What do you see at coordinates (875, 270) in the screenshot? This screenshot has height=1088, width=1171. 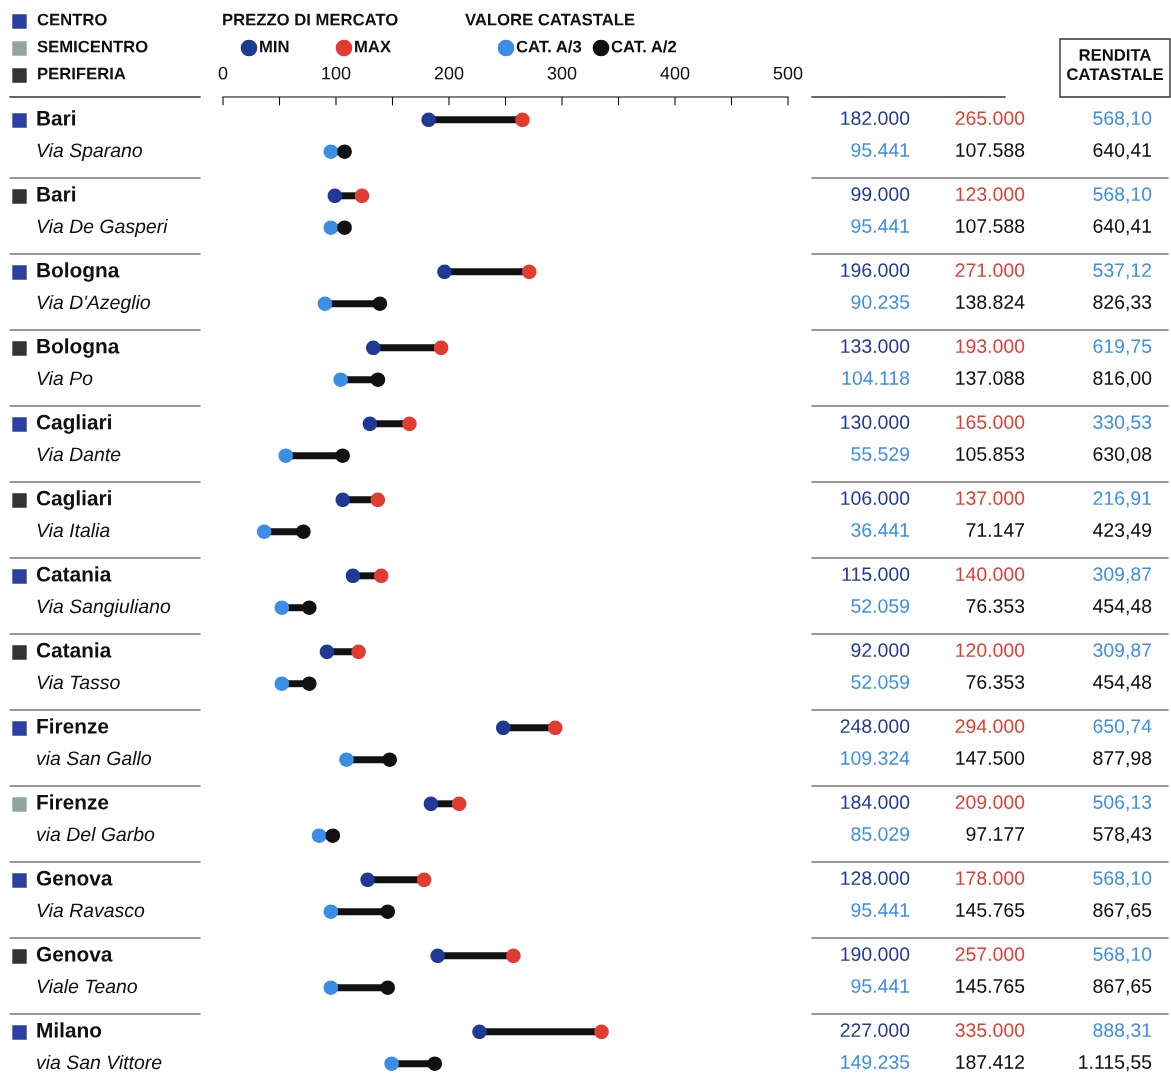 I see `text: 196.000` at bounding box center [875, 270].